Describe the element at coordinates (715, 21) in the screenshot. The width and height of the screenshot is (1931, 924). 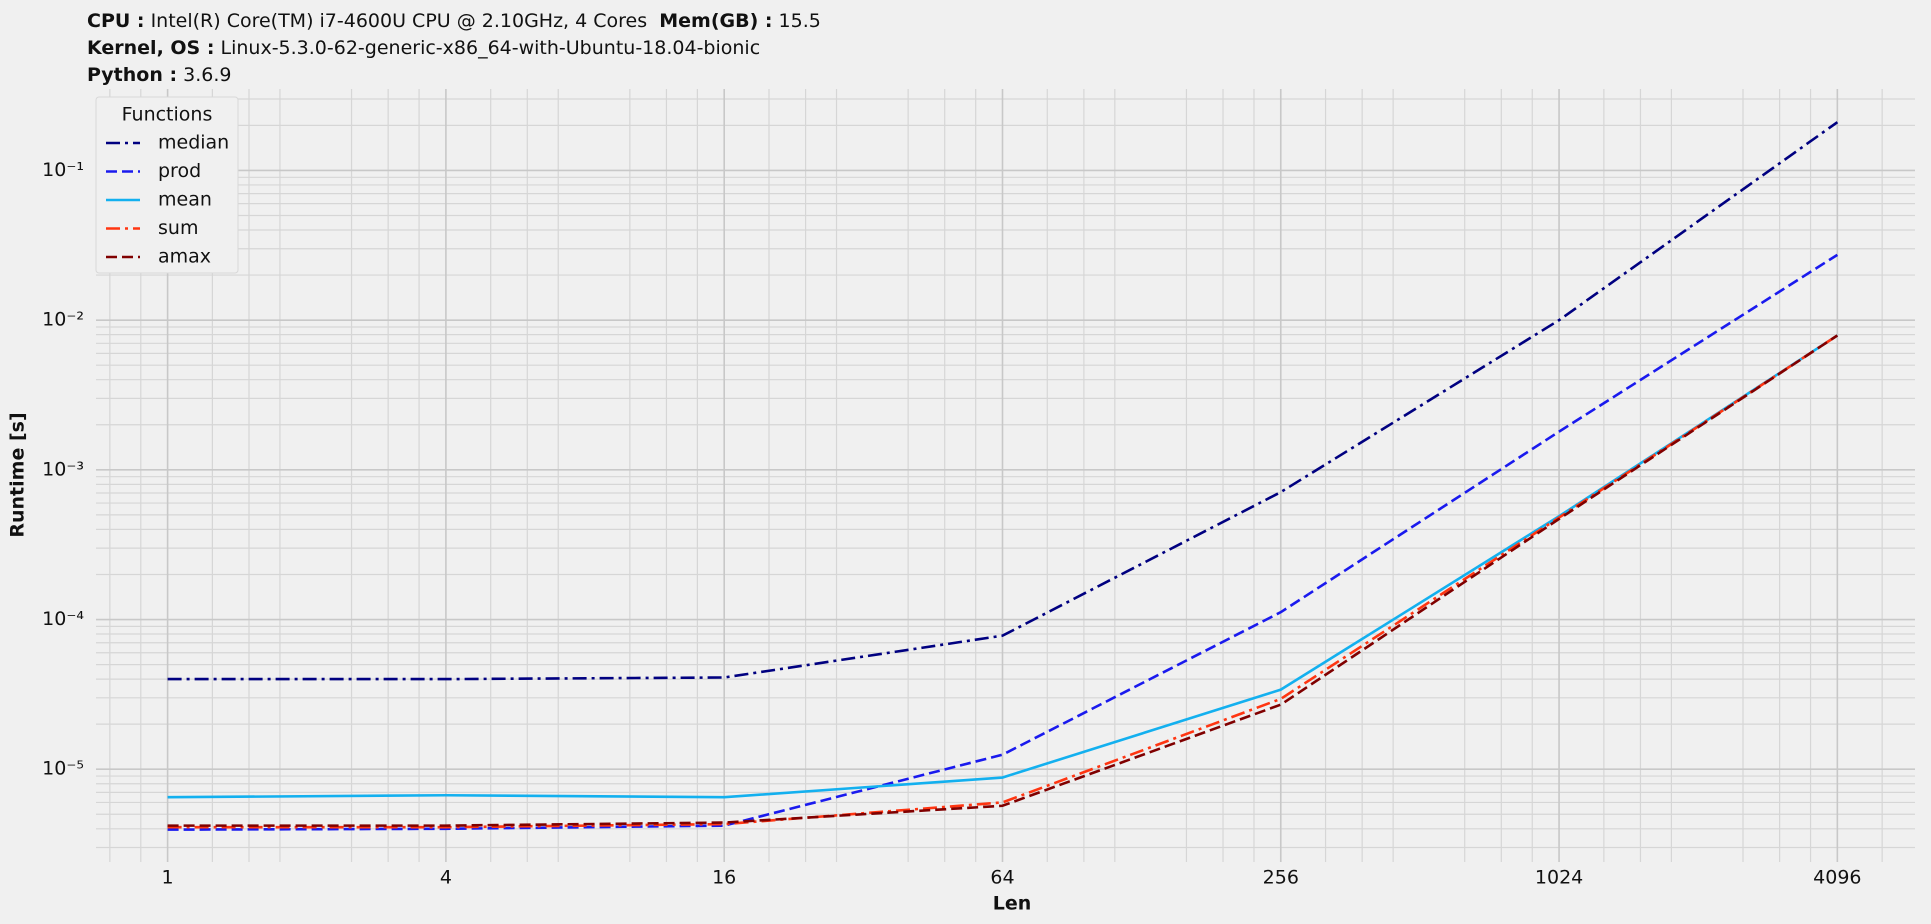
I see `info-label: Mem(GB) :` at that location.